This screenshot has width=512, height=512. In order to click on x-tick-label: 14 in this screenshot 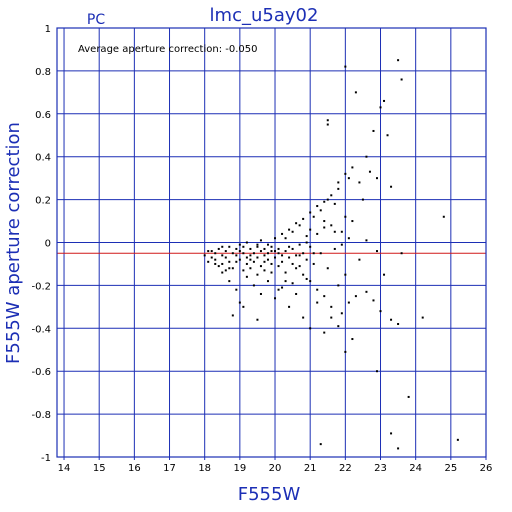, I will do `click(64, 468)`.